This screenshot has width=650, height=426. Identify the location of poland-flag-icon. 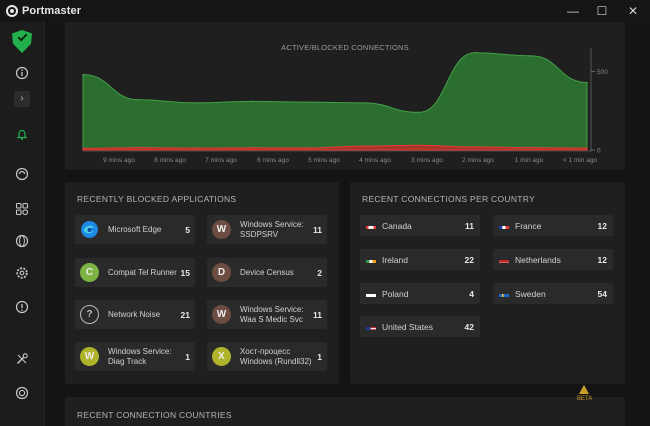
(371, 293).